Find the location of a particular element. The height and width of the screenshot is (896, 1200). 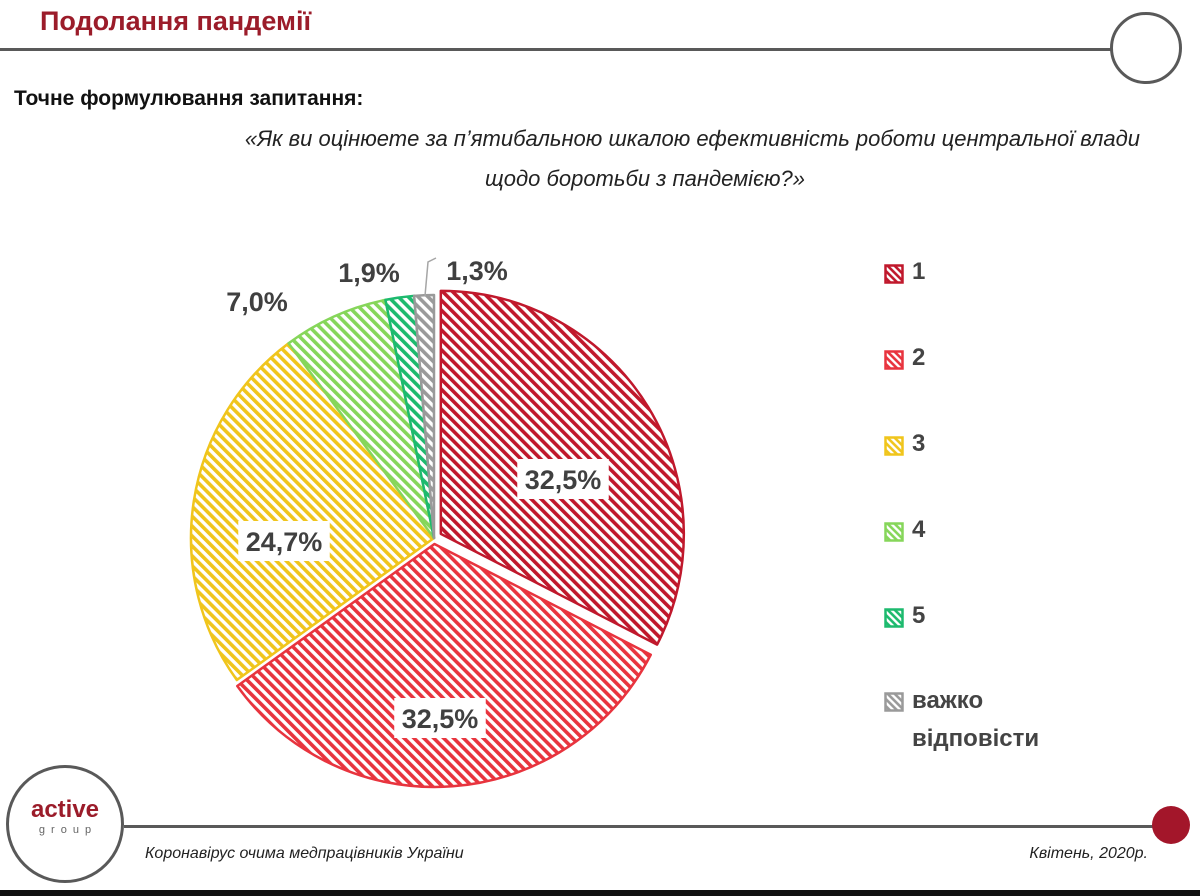

bottom-bar is located at coordinates (600, 893).